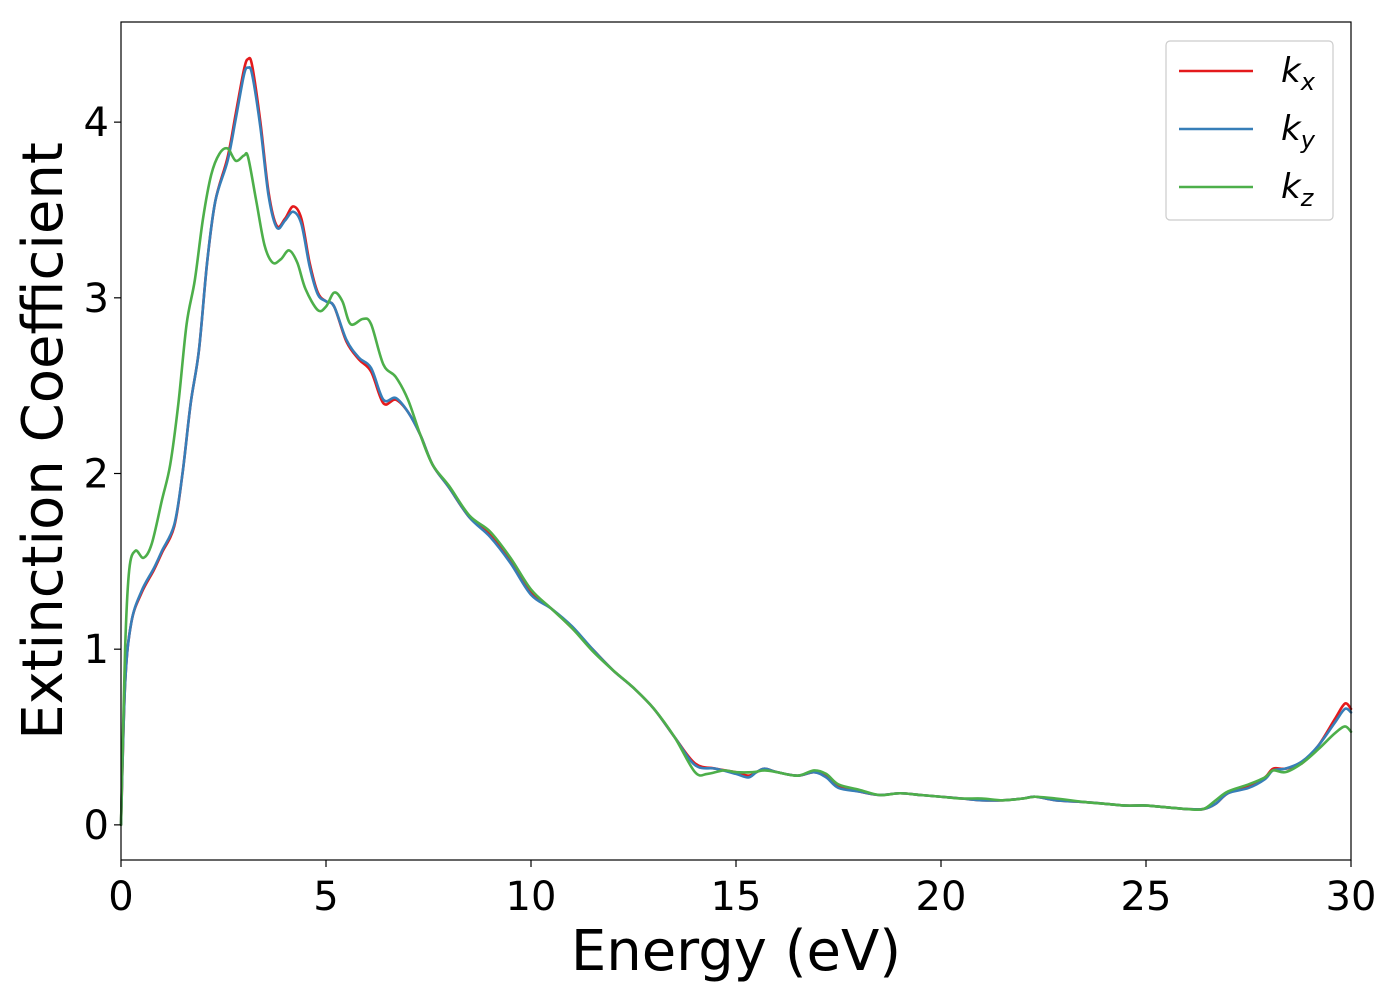  I want to click on x-tick-label: 25, so click(1146, 897).